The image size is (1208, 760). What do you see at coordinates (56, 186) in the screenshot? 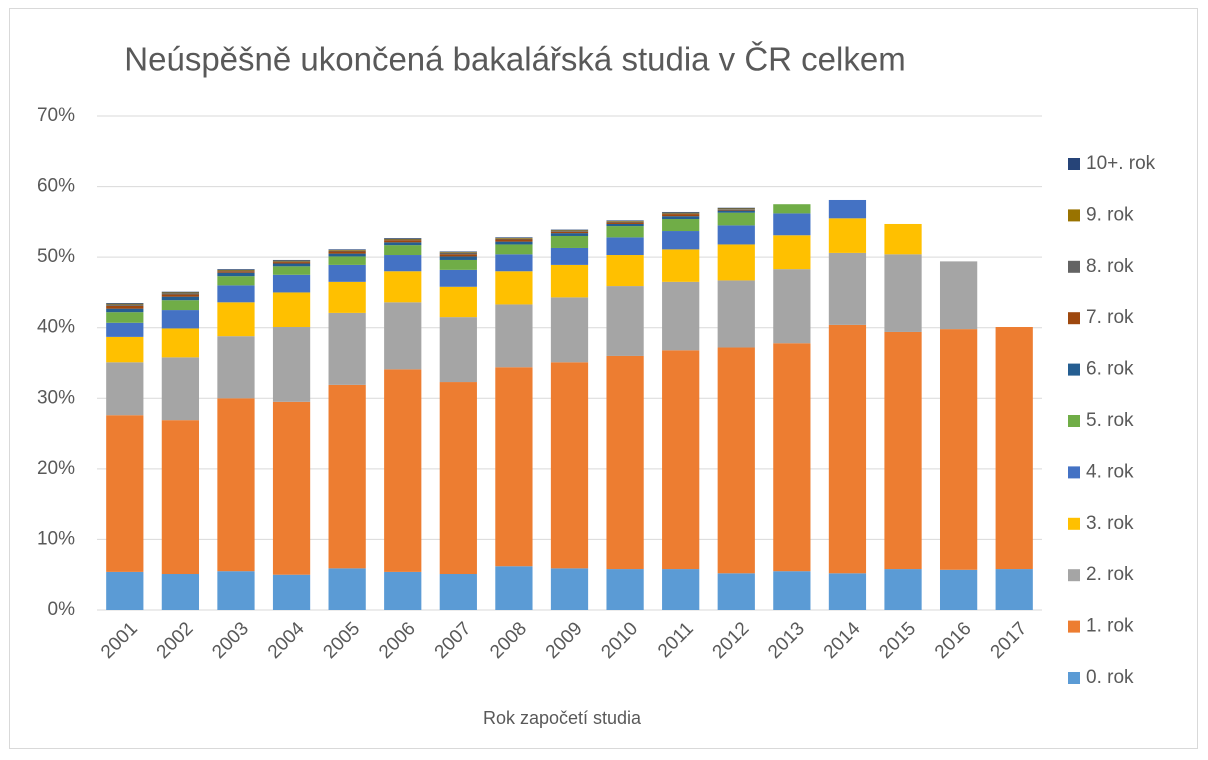
I see `y-tick-label: 60%` at bounding box center [56, 186].